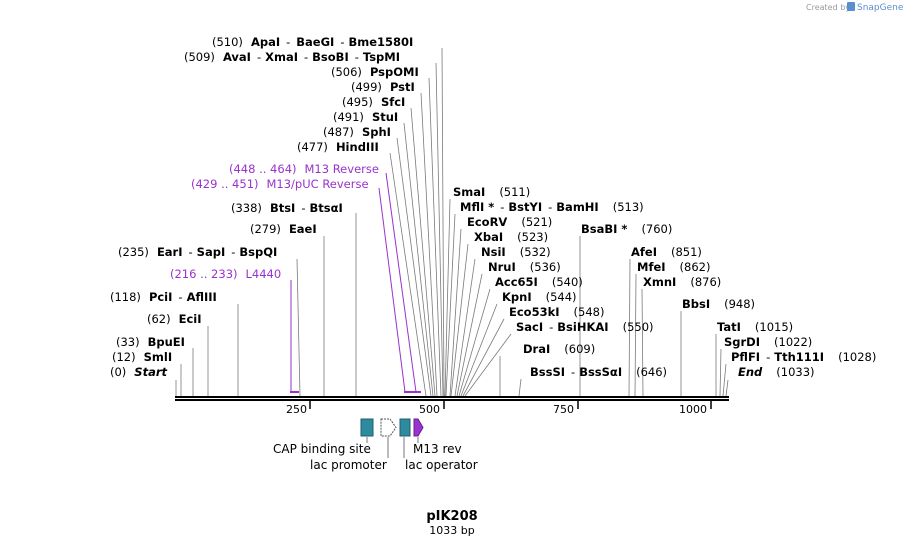  Describe the element at coordinates (491, 192) in the screenshot. I see `site-label-511: SmaI (511)` at that location.